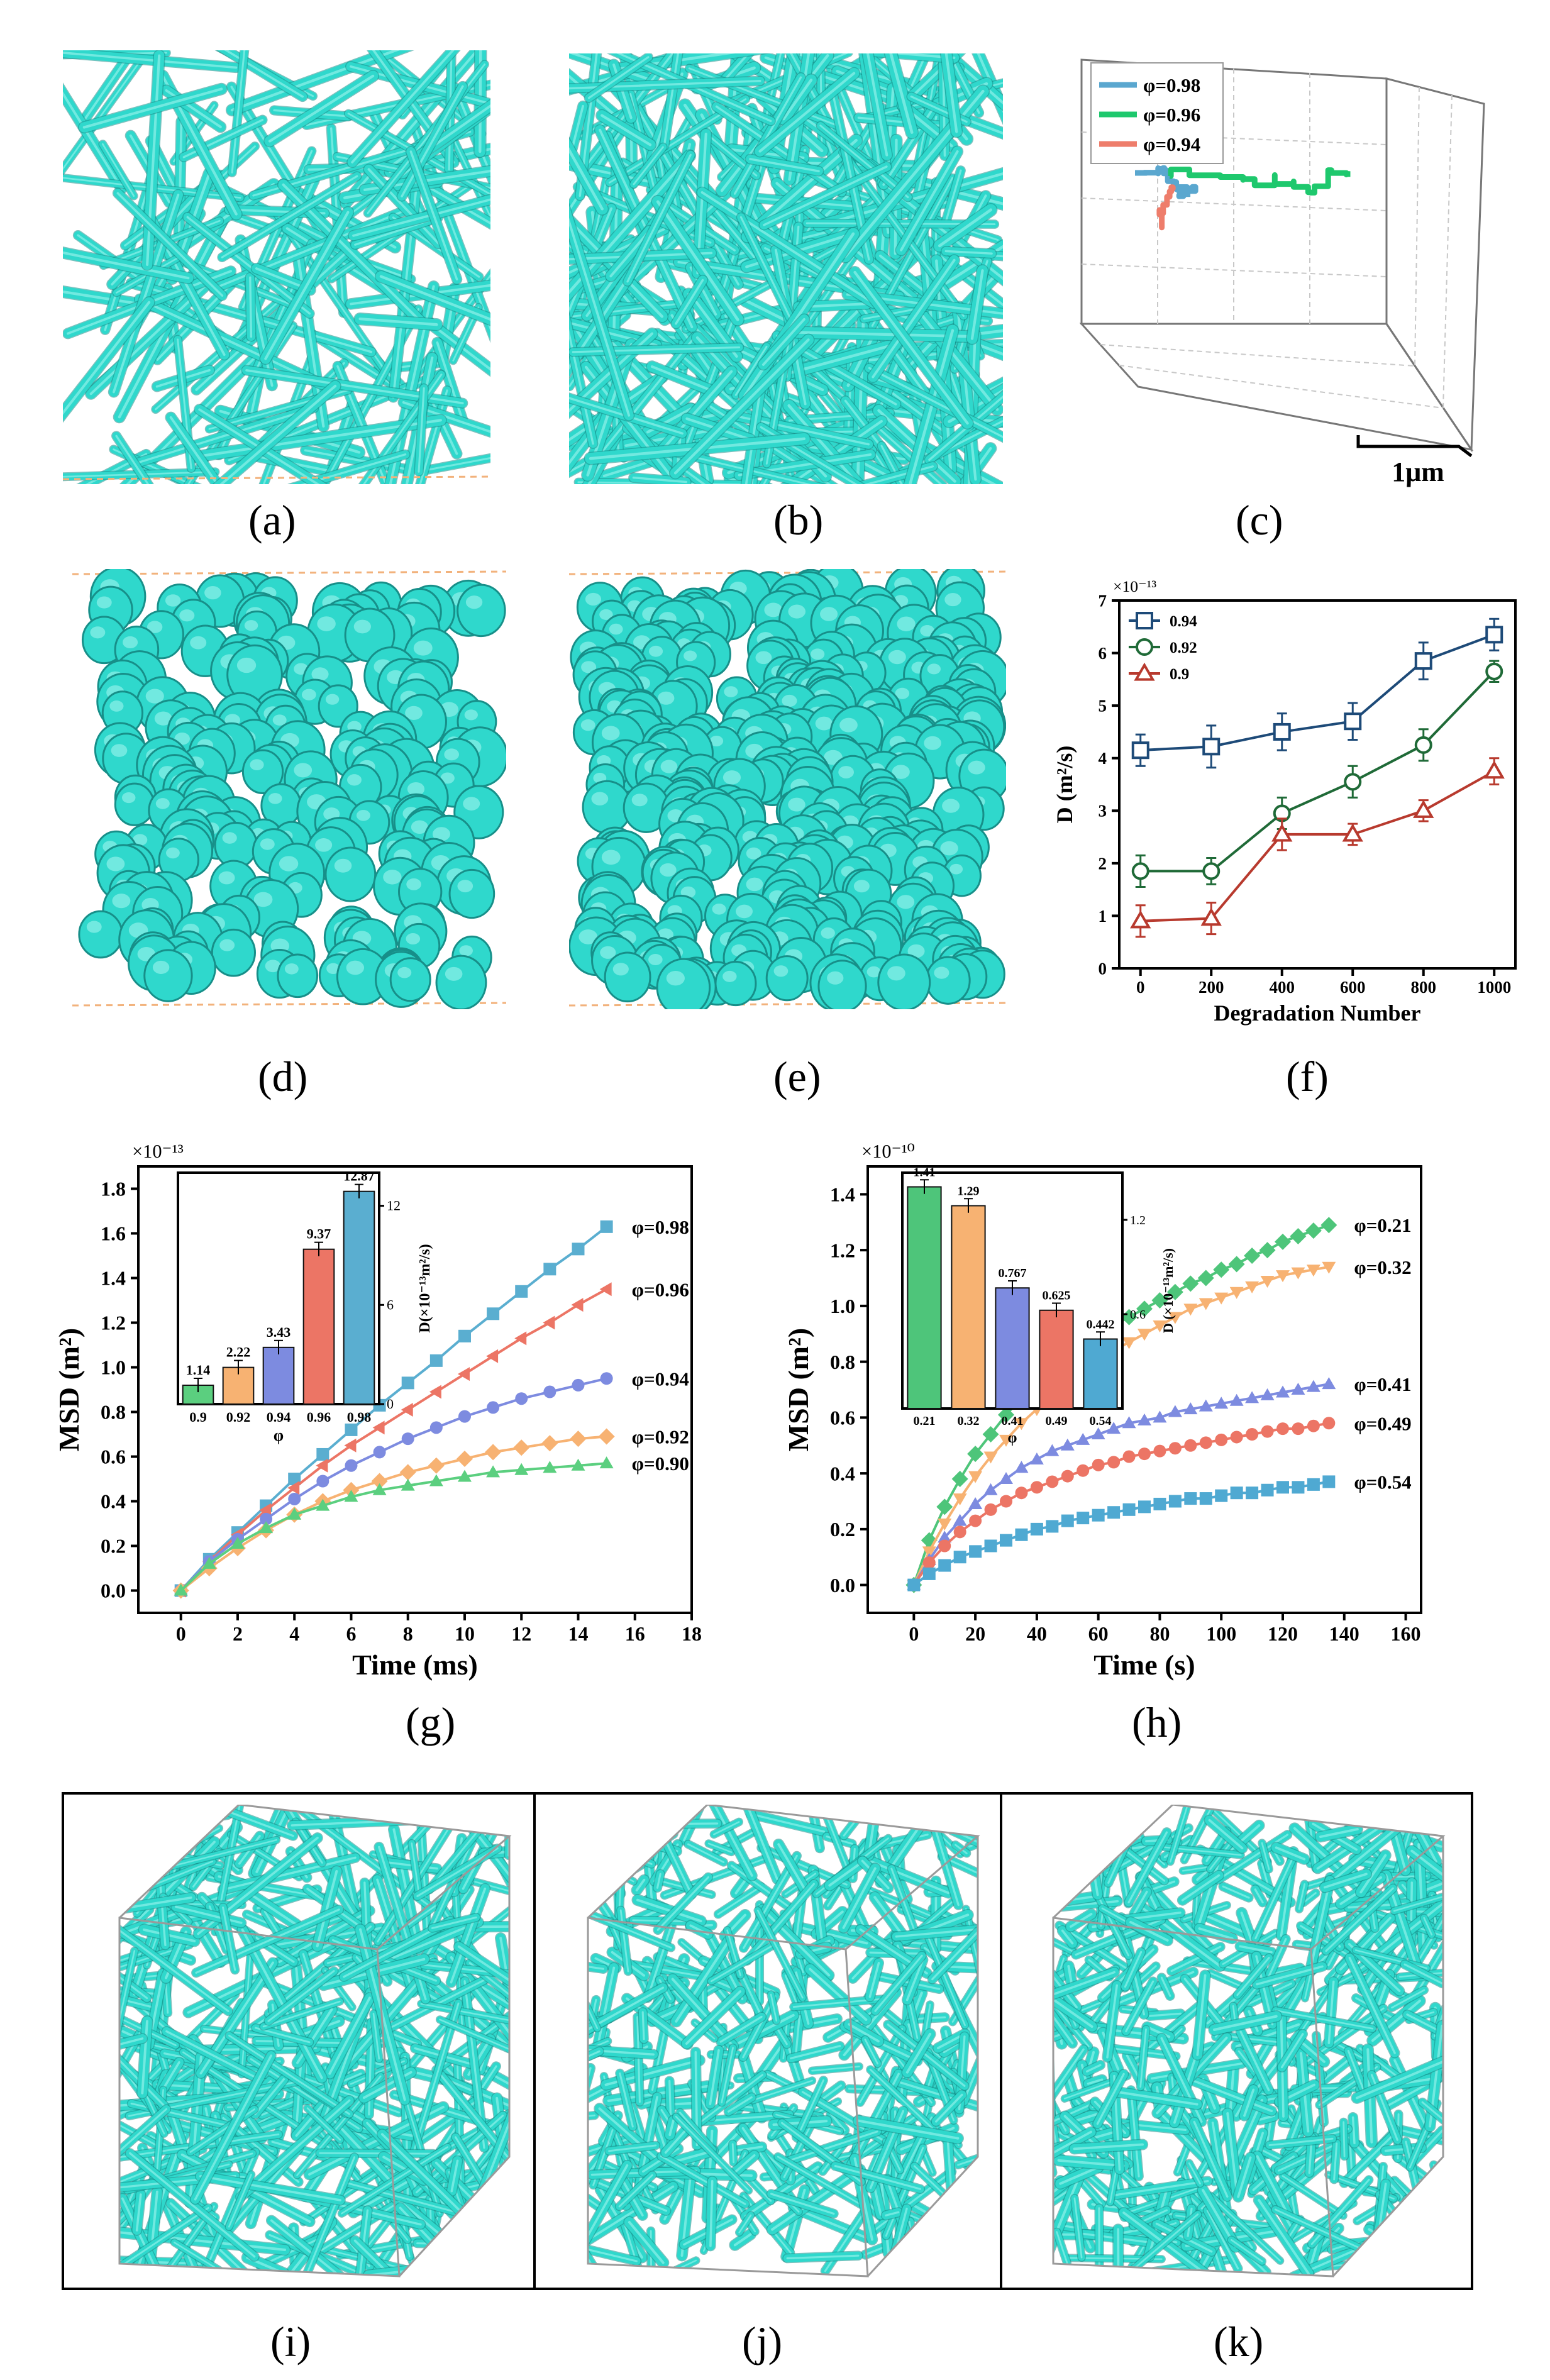  I want to click on cube-side-edges, so click(454, 2057).